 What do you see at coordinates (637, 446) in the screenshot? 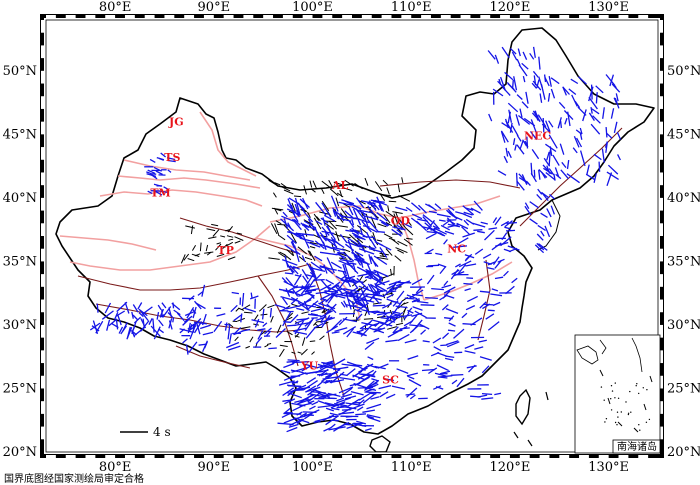
I see `inset-label: 南海诸岛` at bounding box center [637, 446].